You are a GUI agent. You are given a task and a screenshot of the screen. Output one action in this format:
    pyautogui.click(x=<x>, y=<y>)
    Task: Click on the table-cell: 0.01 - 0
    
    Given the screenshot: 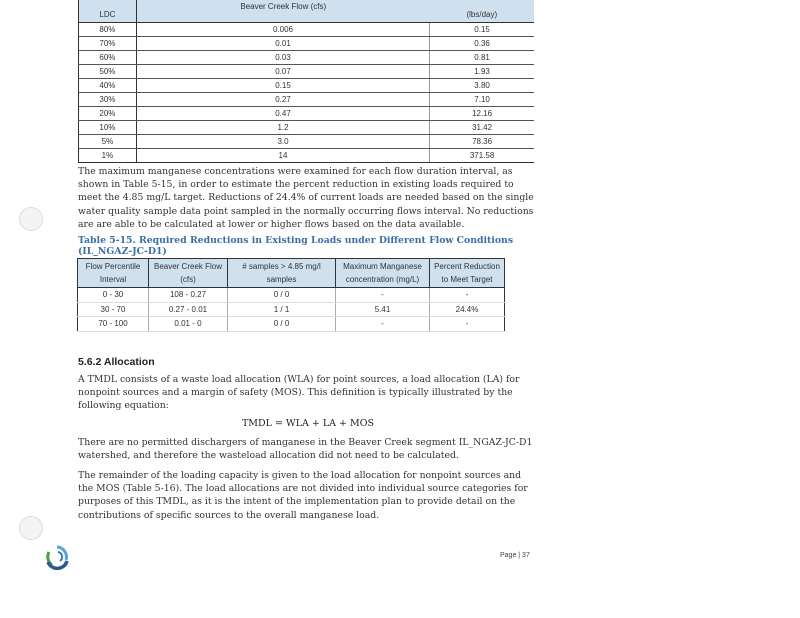 What is the action you would take?
    pyautogui.click(x=188, y=324)
    